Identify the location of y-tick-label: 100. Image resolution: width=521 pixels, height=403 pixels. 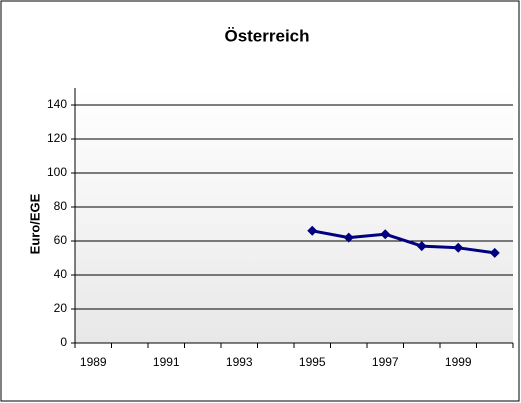
(57, 172).